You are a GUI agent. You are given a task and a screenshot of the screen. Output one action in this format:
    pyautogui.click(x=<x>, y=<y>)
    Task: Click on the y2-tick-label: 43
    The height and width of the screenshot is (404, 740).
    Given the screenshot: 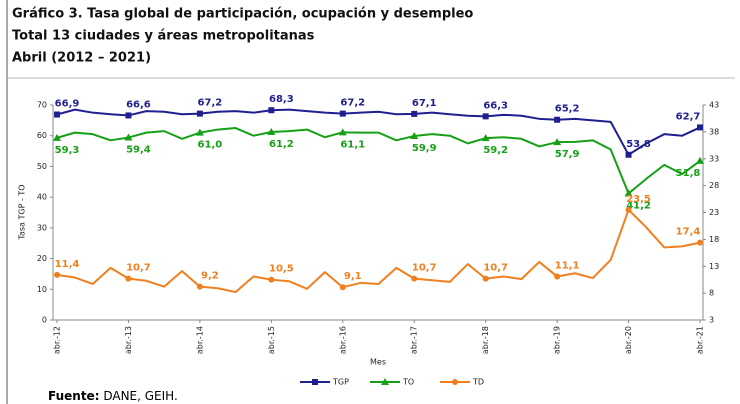 What is the action you would take?
    pyautogui.click(x=714, y=105)
    